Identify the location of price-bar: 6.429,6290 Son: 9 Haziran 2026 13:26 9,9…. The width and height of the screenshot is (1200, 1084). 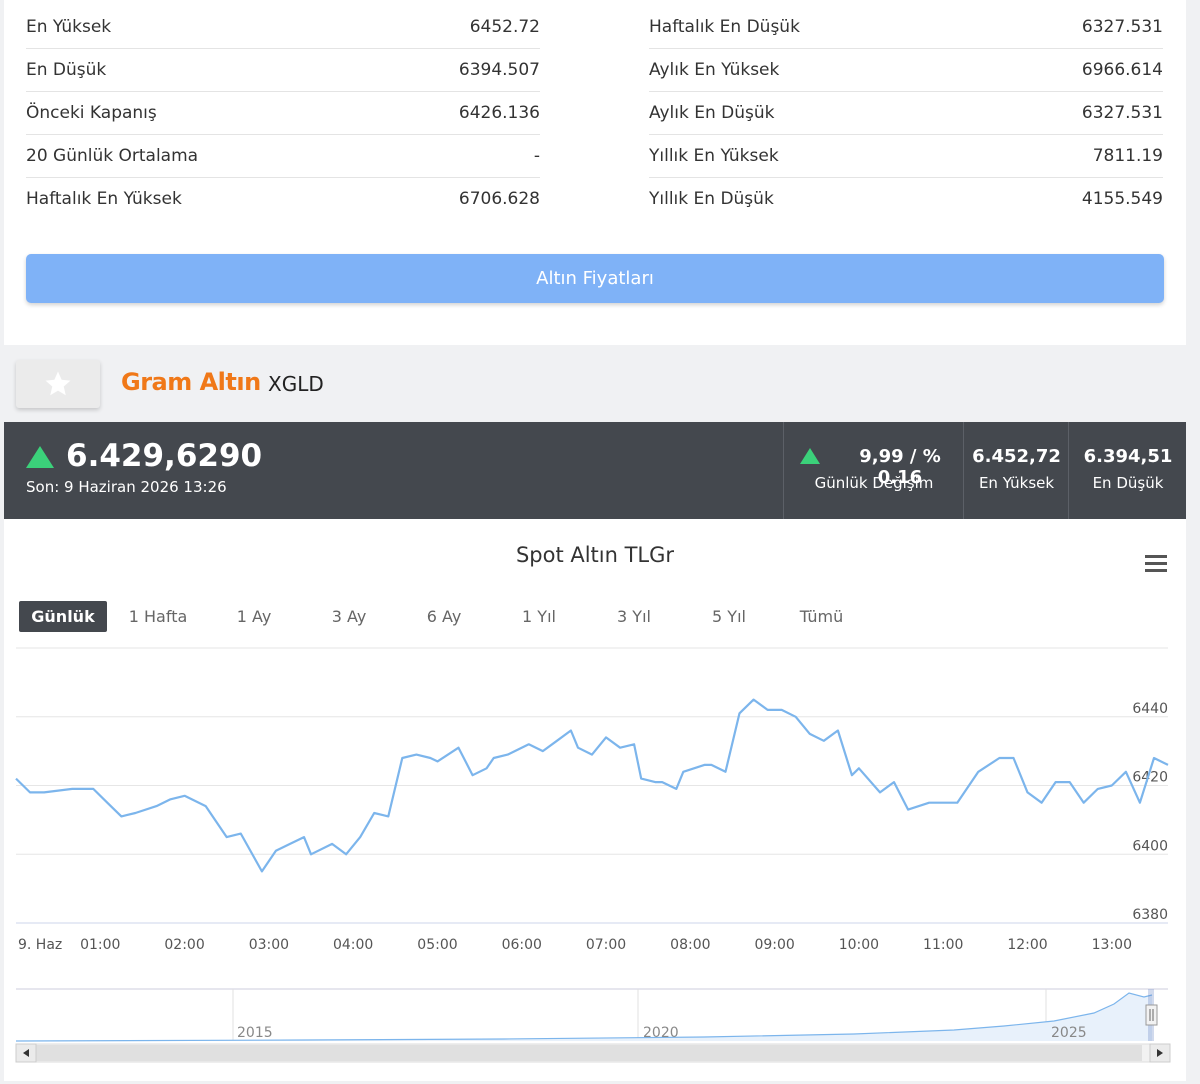
(595, 470).